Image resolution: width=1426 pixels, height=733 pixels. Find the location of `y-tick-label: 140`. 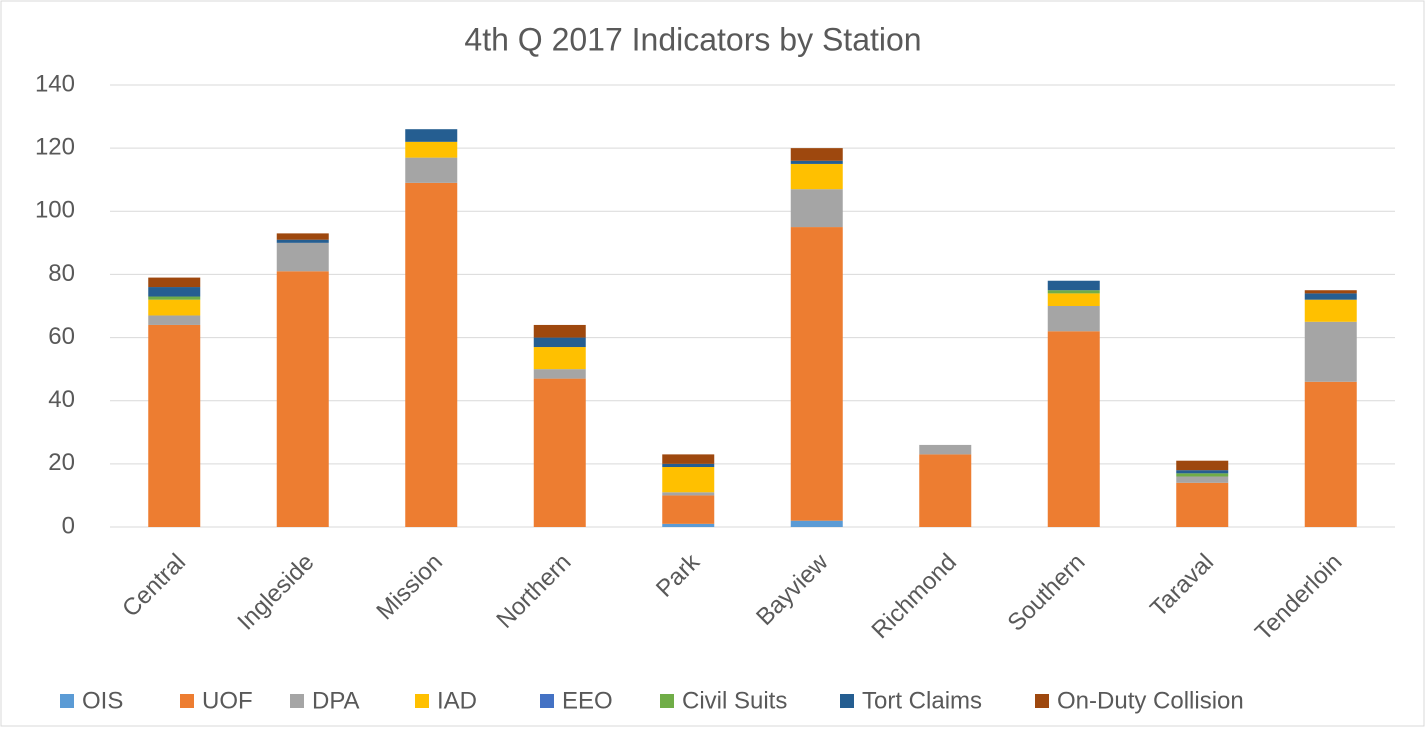

y-tick-label: 140 is located at coordinates (55, 83).